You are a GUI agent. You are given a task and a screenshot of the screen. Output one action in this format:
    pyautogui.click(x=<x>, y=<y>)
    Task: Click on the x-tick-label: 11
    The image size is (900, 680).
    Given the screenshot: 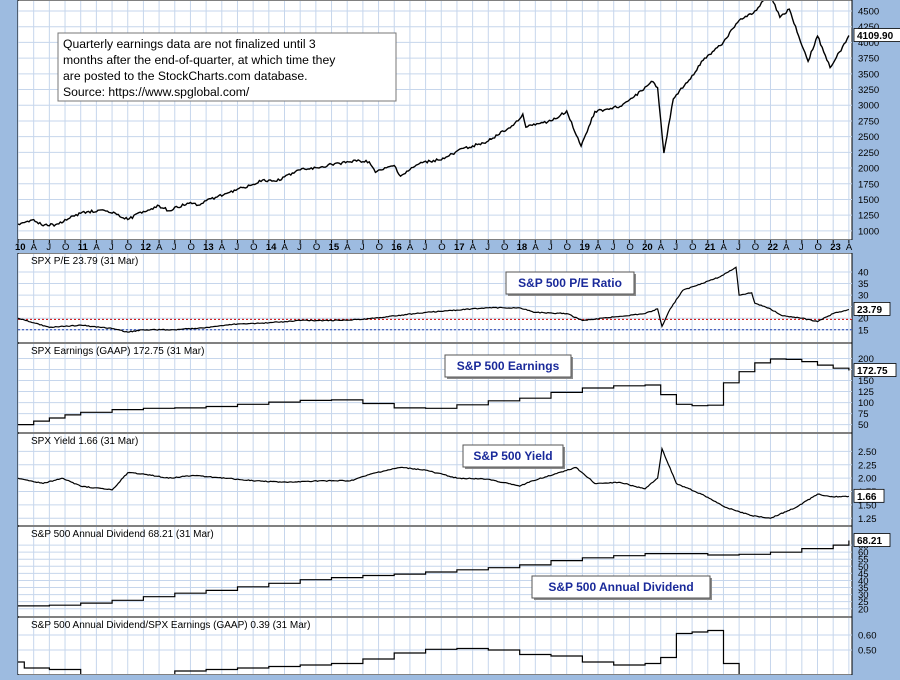 What is the action you would take?
    pyautogui.click(x=83, y=247)
    